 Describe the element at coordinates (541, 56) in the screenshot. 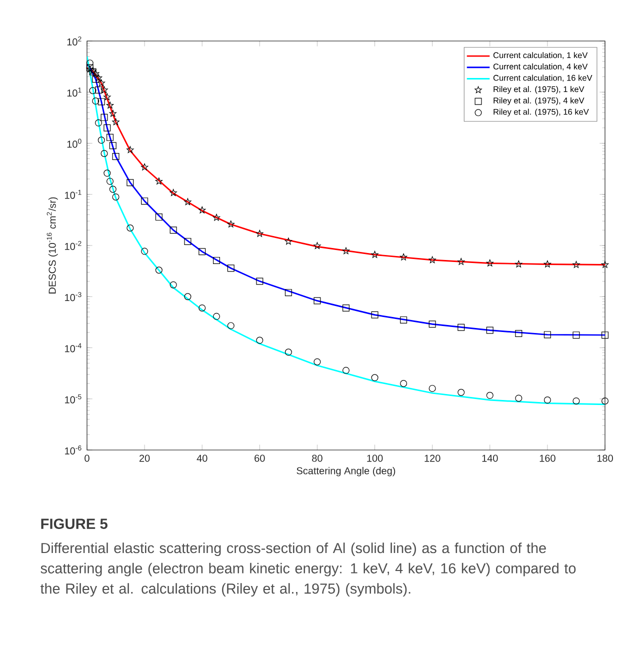

I see `legend-label: Current calculation, 1 keV` at that location.